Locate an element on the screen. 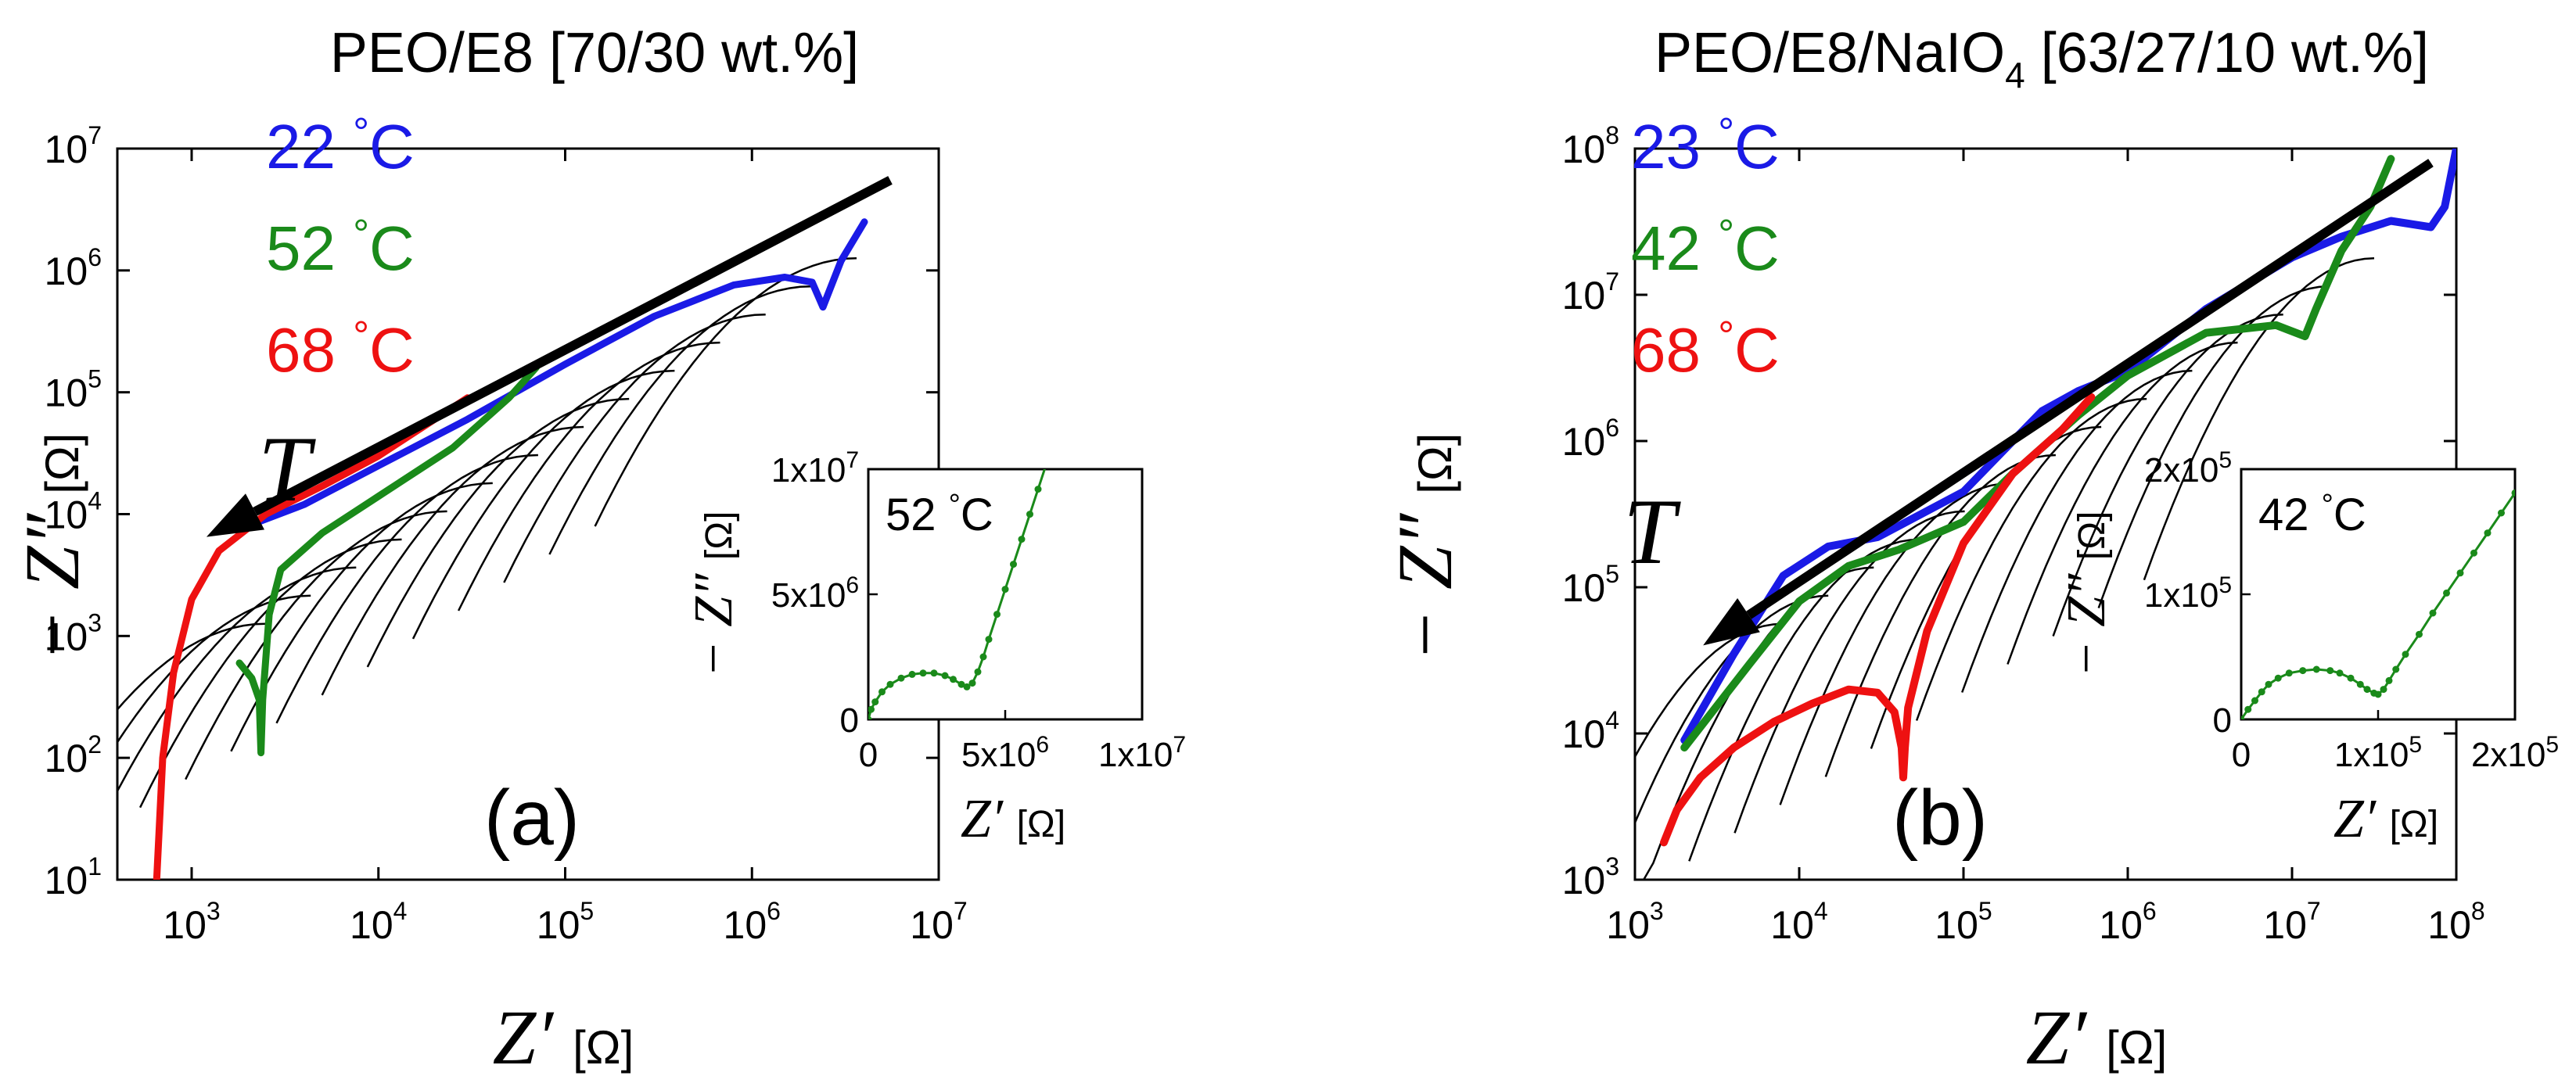 This screenshot has width=2576, height=1083. y-tick-label: 10⁷ is located at coordinates (73, 146).